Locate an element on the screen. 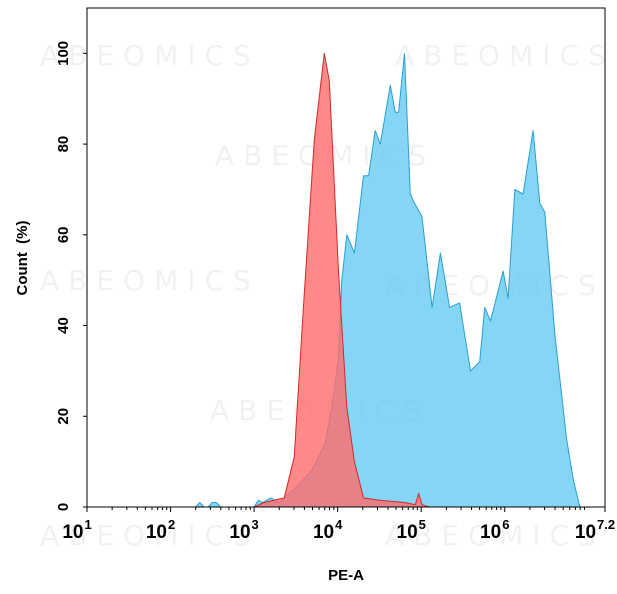 This screenshot has width=617, height=594. y-axis-label: Count (%) is located at coordinates (22, 258).